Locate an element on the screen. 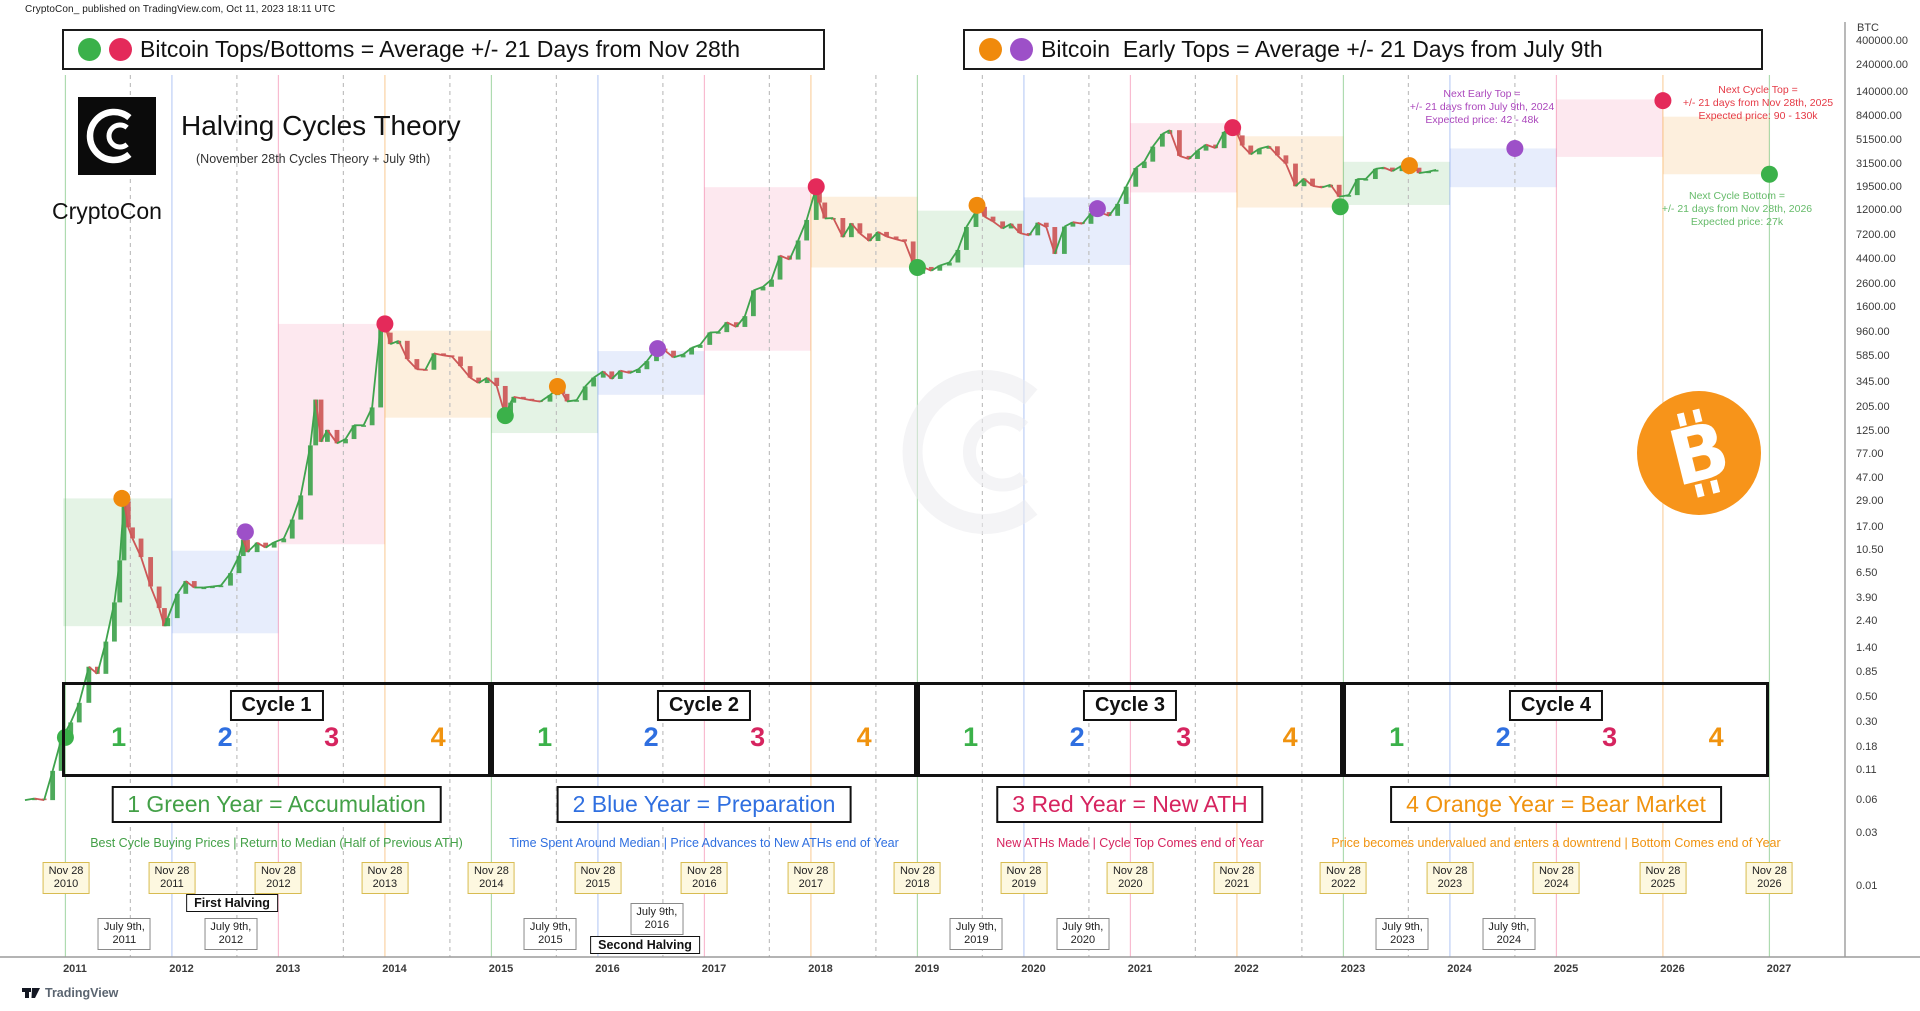 Image resolution: width=1920 pixels, height=1011 pixels. nov-28-label-2023: Nov 28 2023 is located at coordinates (1450, 878).